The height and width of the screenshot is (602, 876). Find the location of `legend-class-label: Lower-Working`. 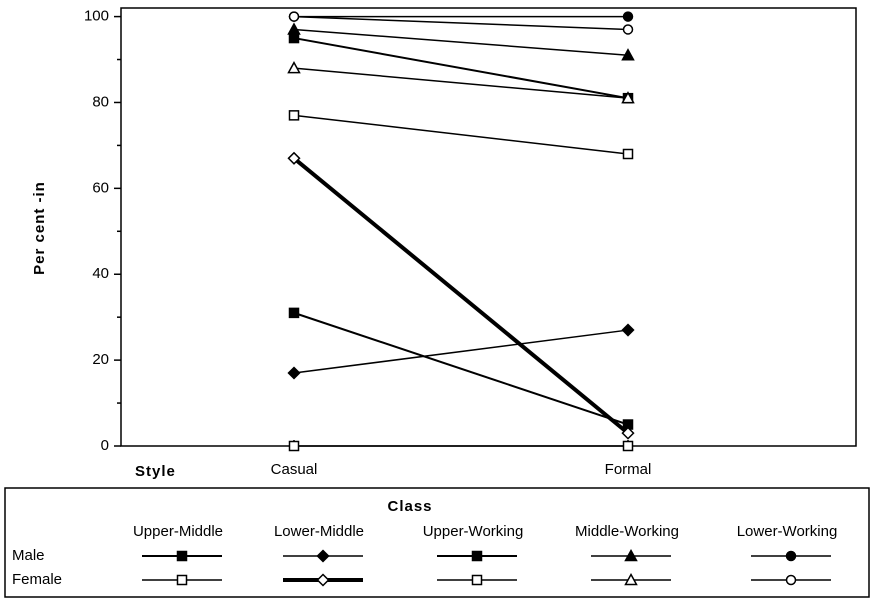

legend-class-label: Lower-Working is located at coordinates (787, 531).